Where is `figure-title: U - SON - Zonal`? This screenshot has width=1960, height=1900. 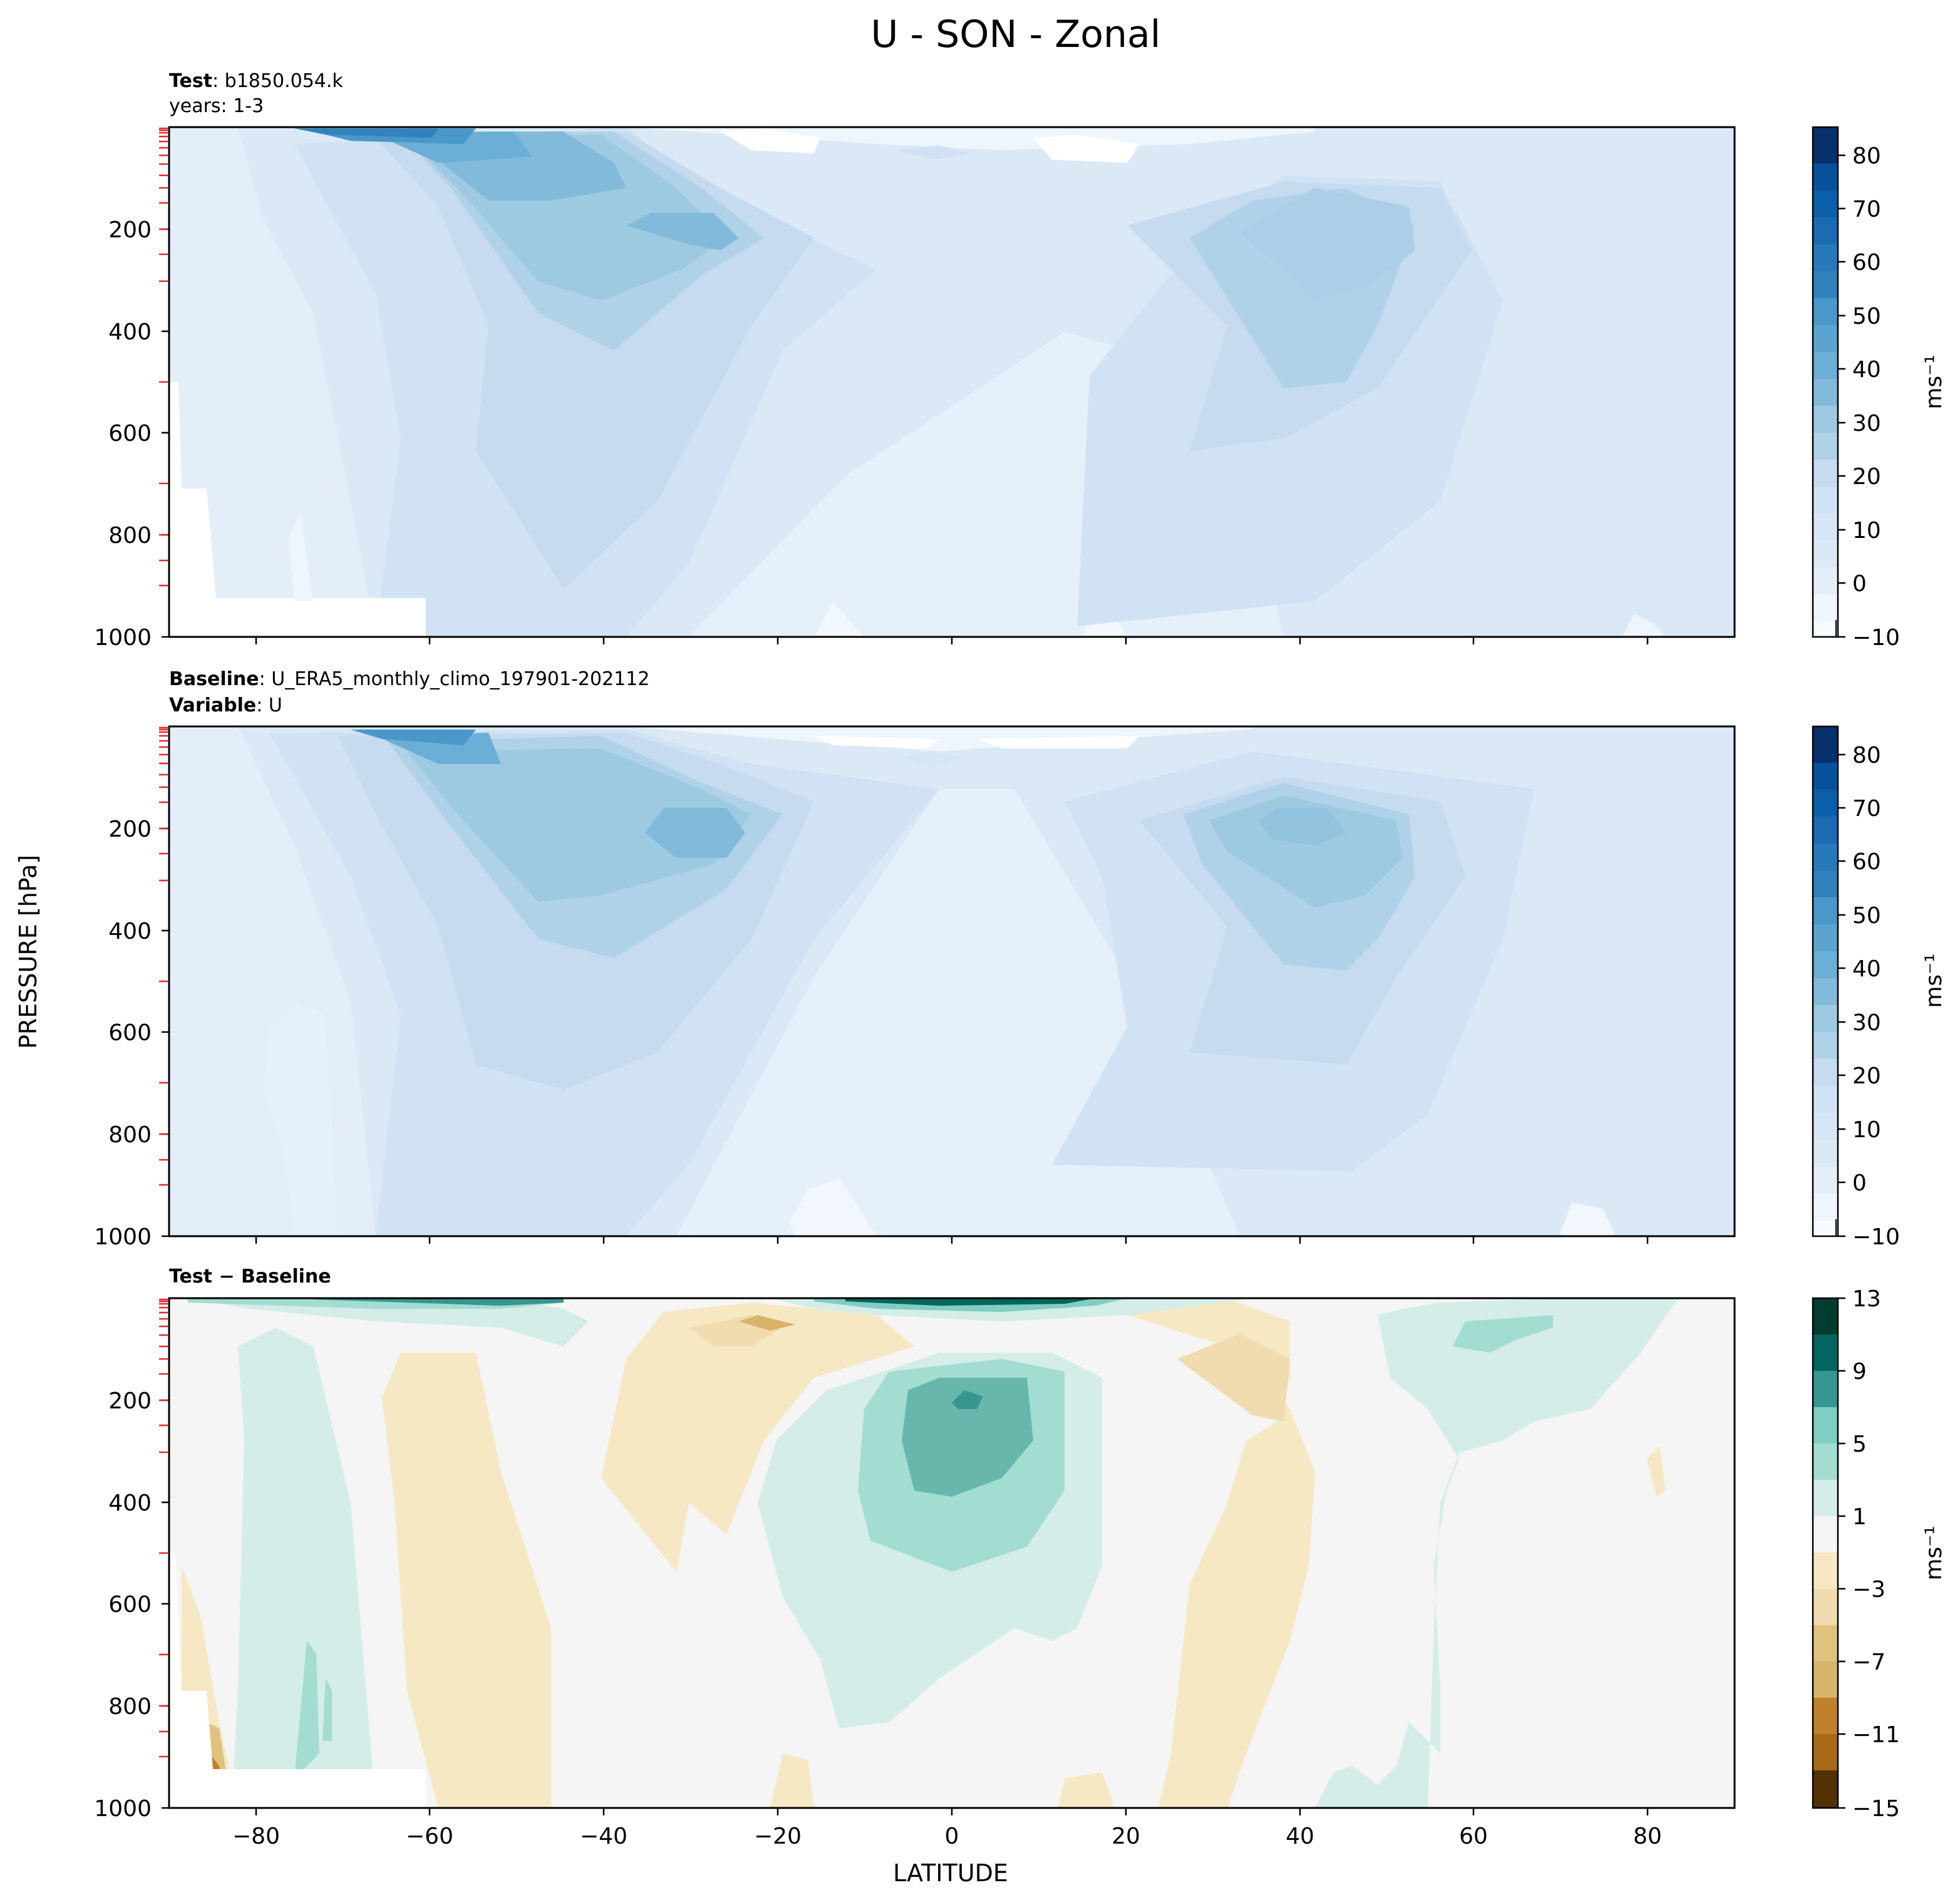 figure-title: U - SON - Zonal is located at coordinates (1016, 34).